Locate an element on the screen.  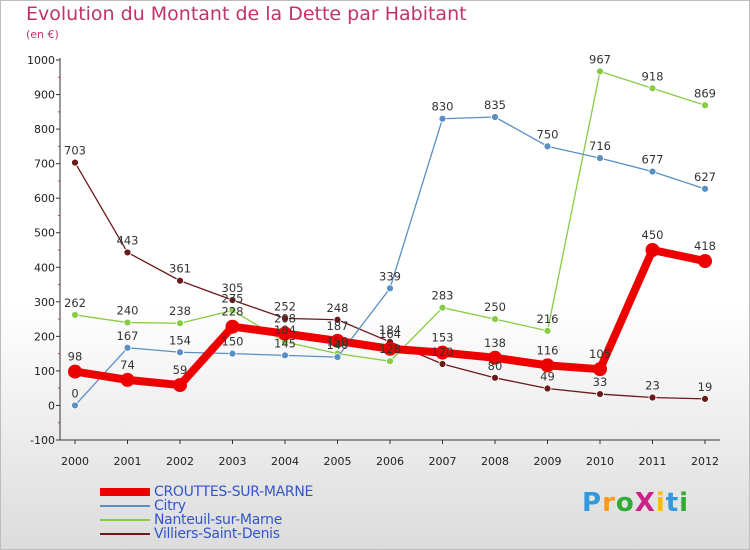
data-label: 869 is located at coordinates (705, 93).